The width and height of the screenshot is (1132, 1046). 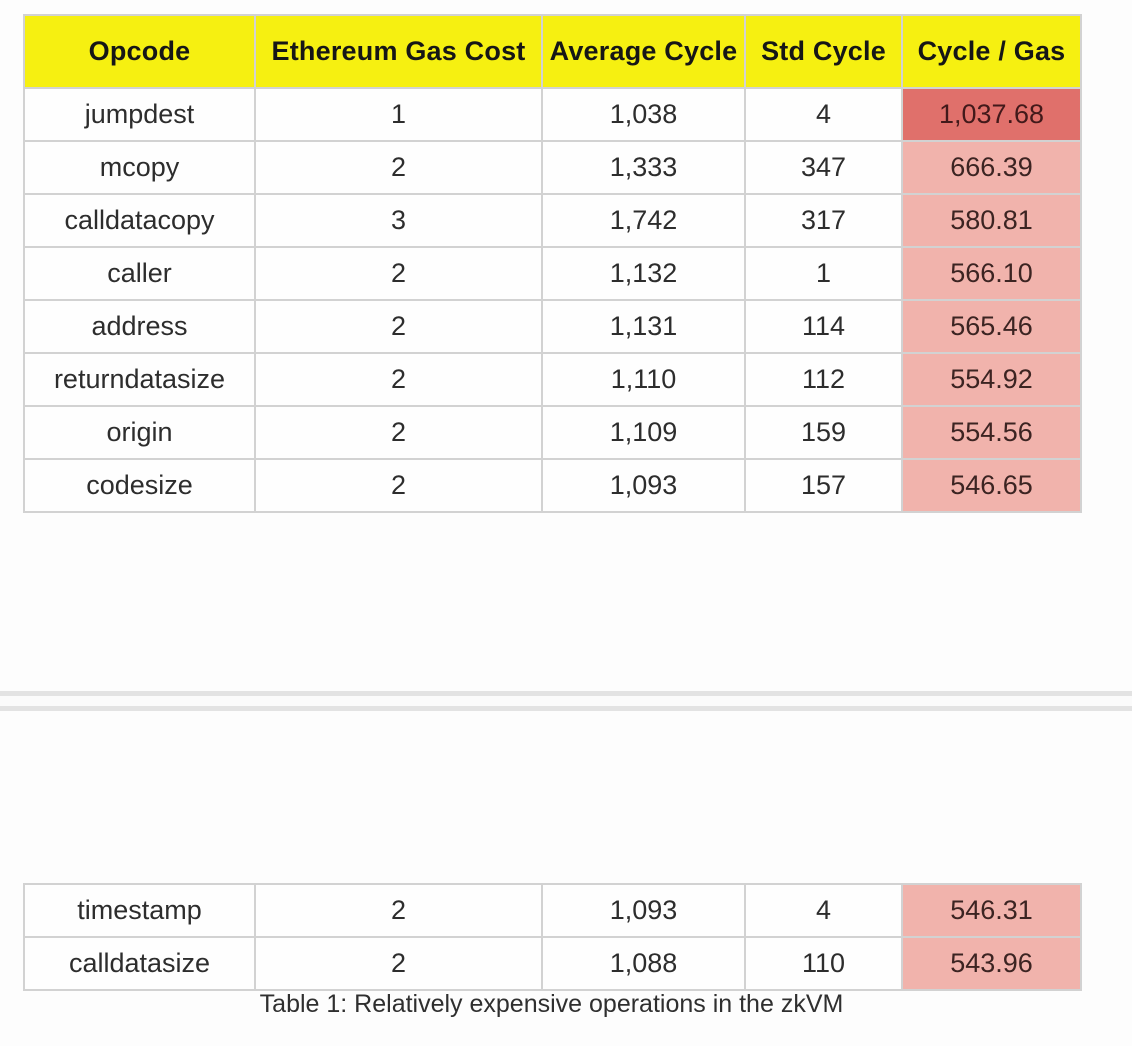 I want to click on cell-avg-cycle: 1,088, so click(x=643, y=963).